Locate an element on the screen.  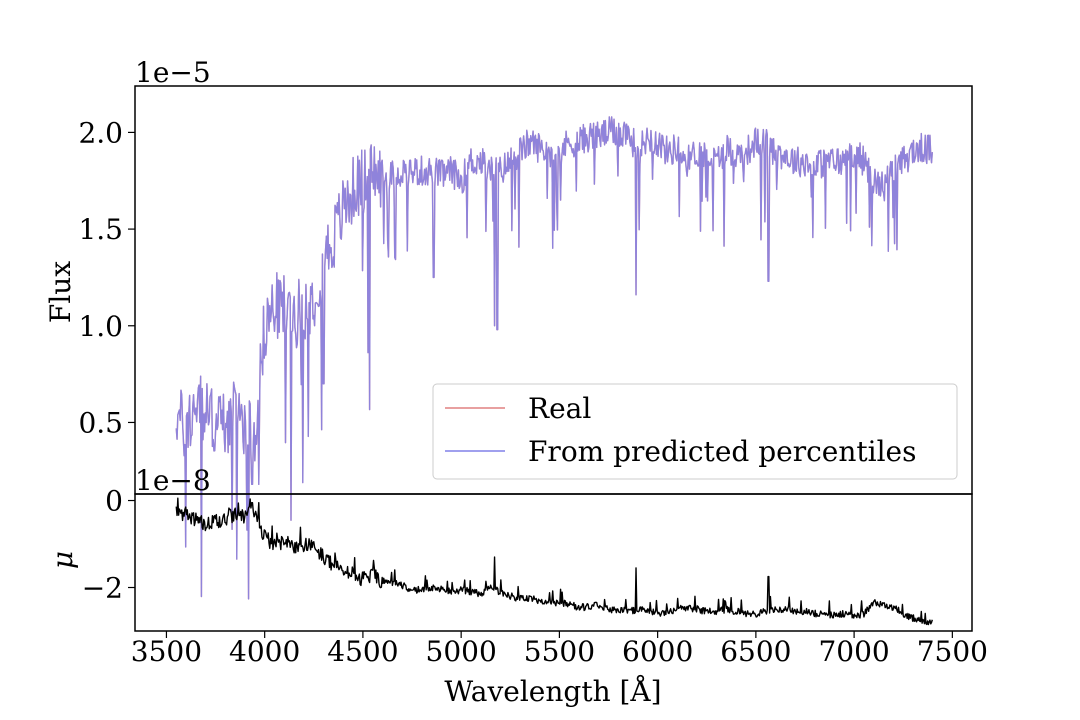
bottom-ytick-label-0: 0 is located at coordinates (114, 501).